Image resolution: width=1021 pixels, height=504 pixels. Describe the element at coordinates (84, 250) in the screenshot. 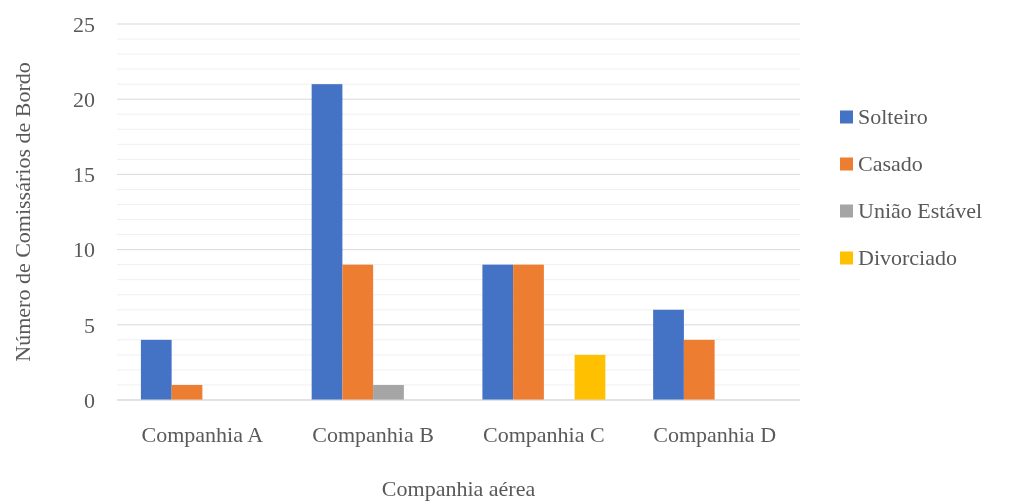

I see `y-tick-label: 10` at that location.